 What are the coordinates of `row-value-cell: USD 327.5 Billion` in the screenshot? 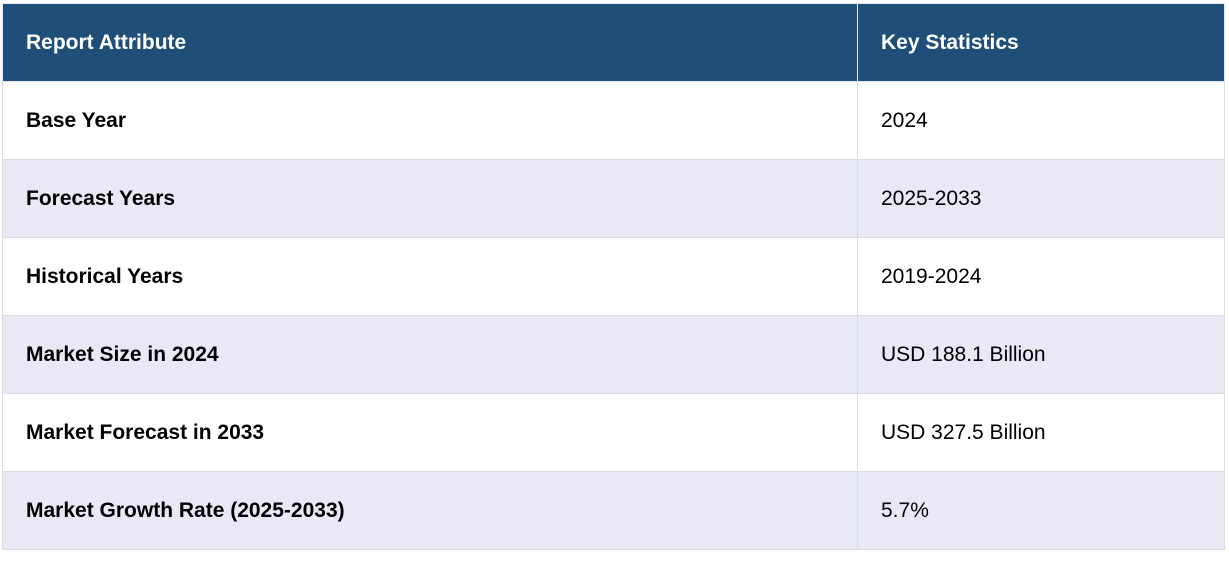 It's located at (1041, 432).